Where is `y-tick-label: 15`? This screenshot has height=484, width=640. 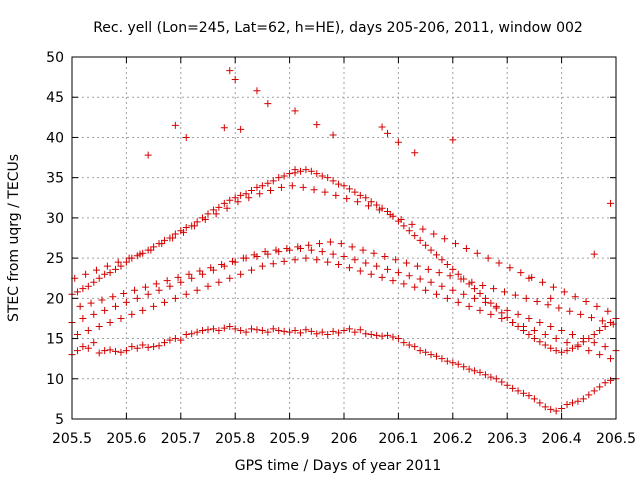
y-tick-label: 15 is located at coordinates (55, 340).